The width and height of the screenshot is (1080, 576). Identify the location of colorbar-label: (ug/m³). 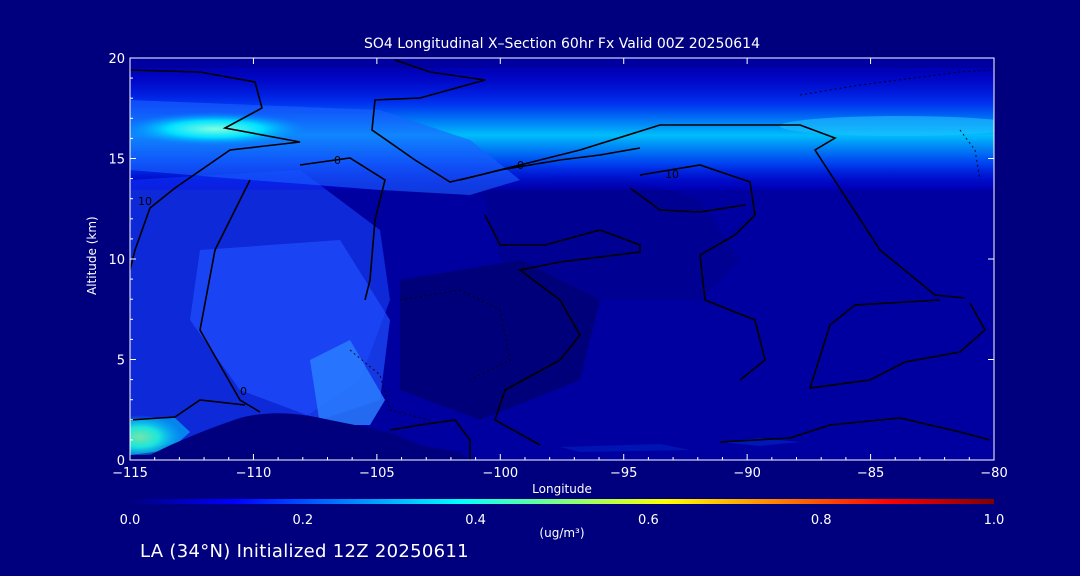
(562, 533).